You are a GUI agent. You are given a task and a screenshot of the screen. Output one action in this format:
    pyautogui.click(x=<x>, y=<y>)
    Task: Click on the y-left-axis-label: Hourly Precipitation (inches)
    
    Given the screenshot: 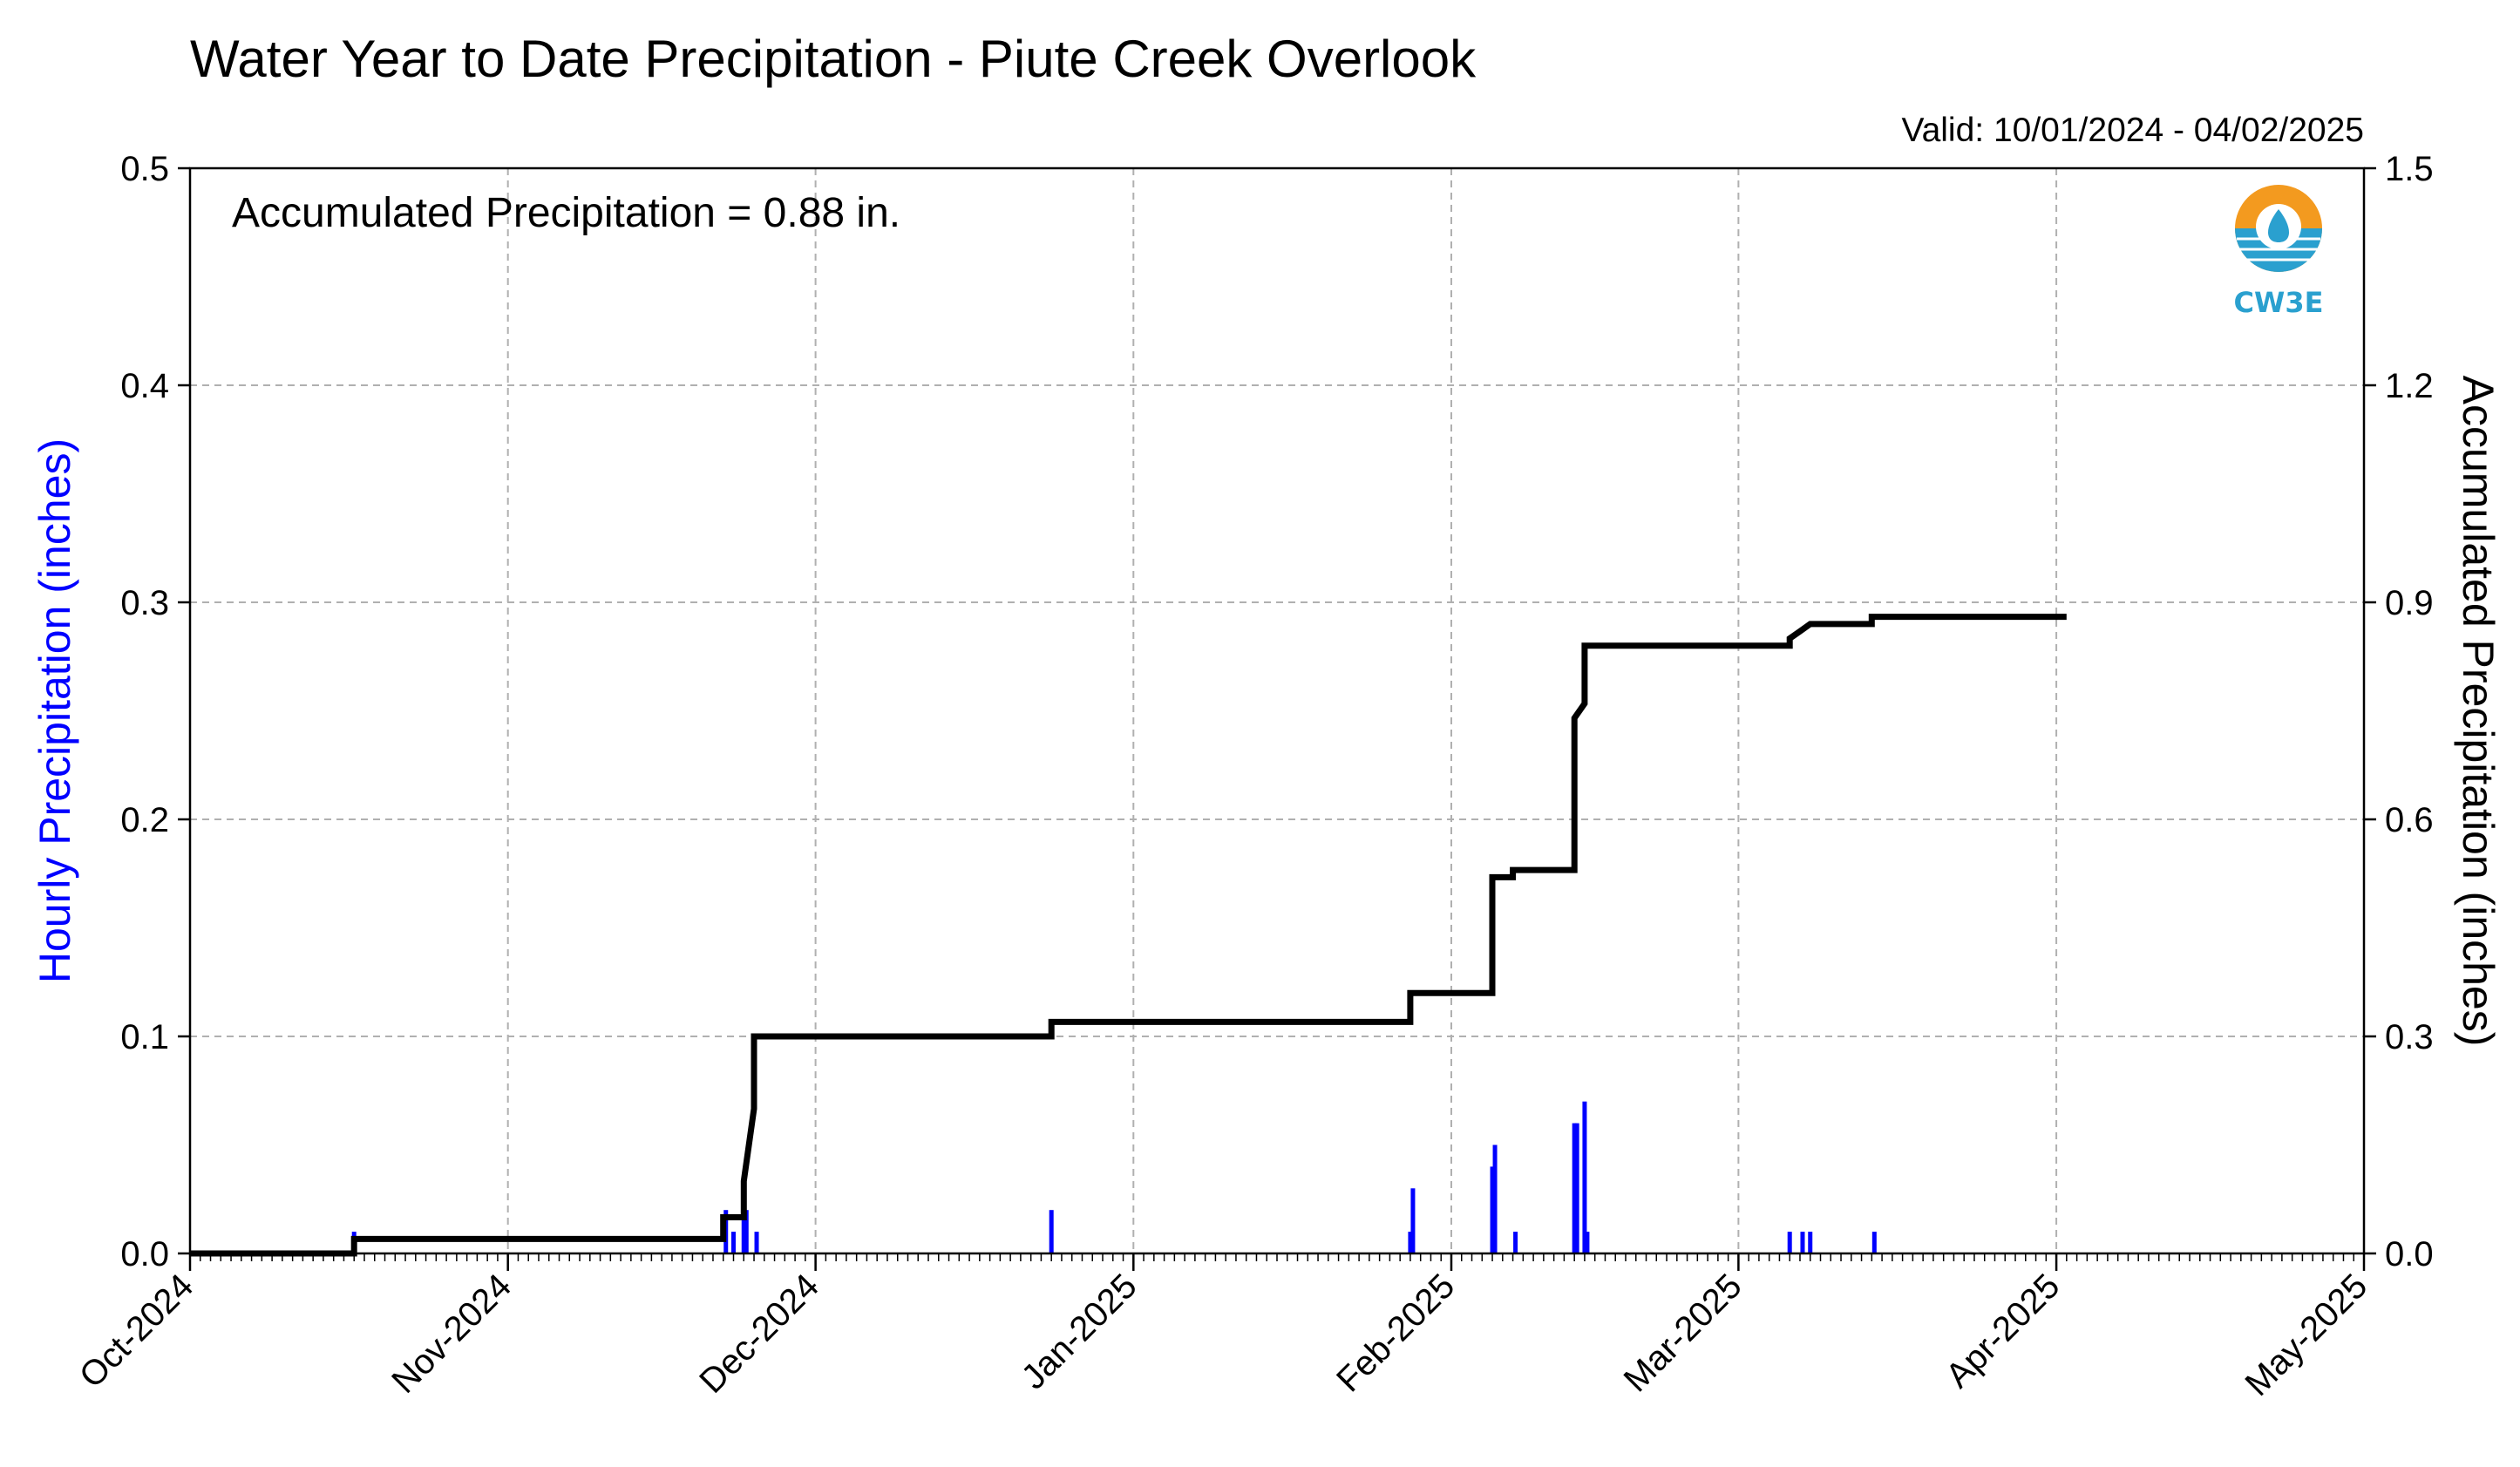 What is the action you would take?
    pyautogui.click(x=55, y=710)
    